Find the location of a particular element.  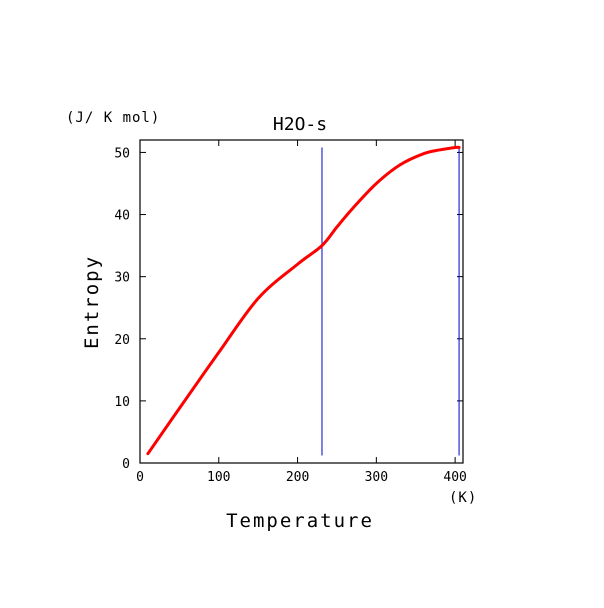

y-tick-label: 40 is located at coordinates (122, 216).